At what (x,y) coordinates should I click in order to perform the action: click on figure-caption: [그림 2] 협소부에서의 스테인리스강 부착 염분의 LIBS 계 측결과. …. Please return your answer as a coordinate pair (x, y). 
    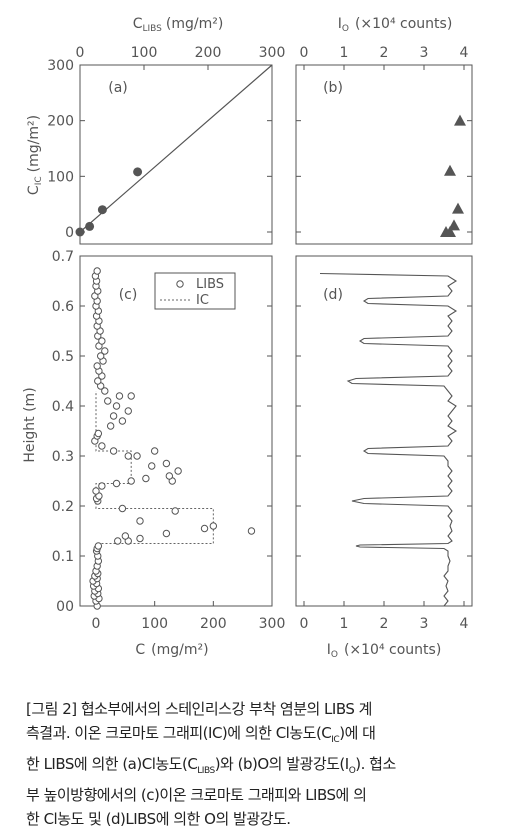
    Looking at the image, I should click on (261, 764).